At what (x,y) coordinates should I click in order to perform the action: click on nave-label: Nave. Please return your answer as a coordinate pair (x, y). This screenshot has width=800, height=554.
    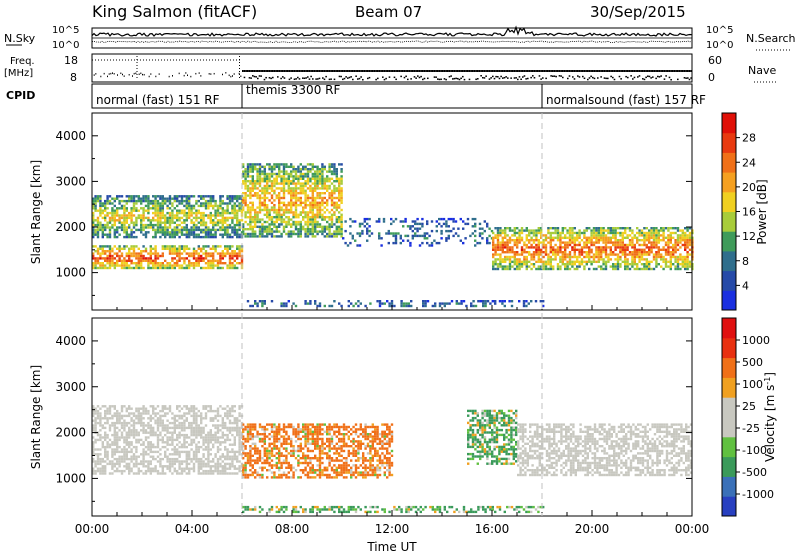
    Looking at the image, I should click on (762, 70).